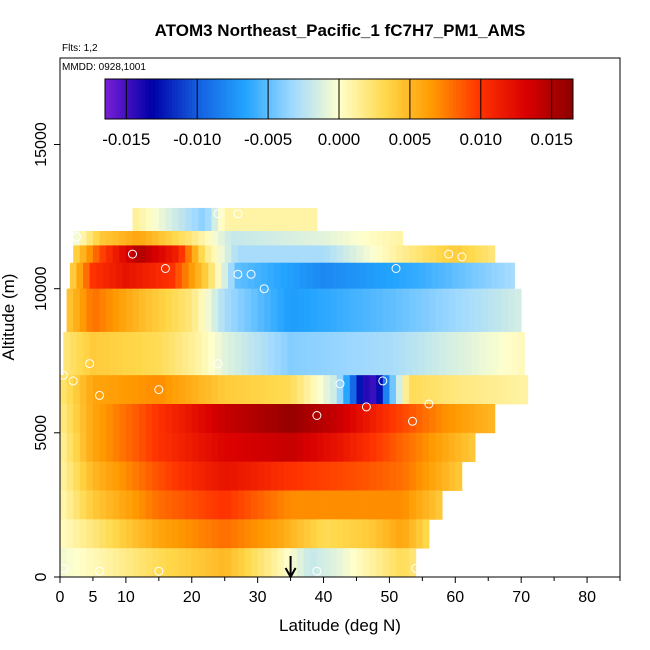 The height and width of the screenshot is (650, 650). What do you see at coordinates (197, 139) in the screenshot?
I see `colorbar-tick-label: -0.010` at bounding box center [197, 139].